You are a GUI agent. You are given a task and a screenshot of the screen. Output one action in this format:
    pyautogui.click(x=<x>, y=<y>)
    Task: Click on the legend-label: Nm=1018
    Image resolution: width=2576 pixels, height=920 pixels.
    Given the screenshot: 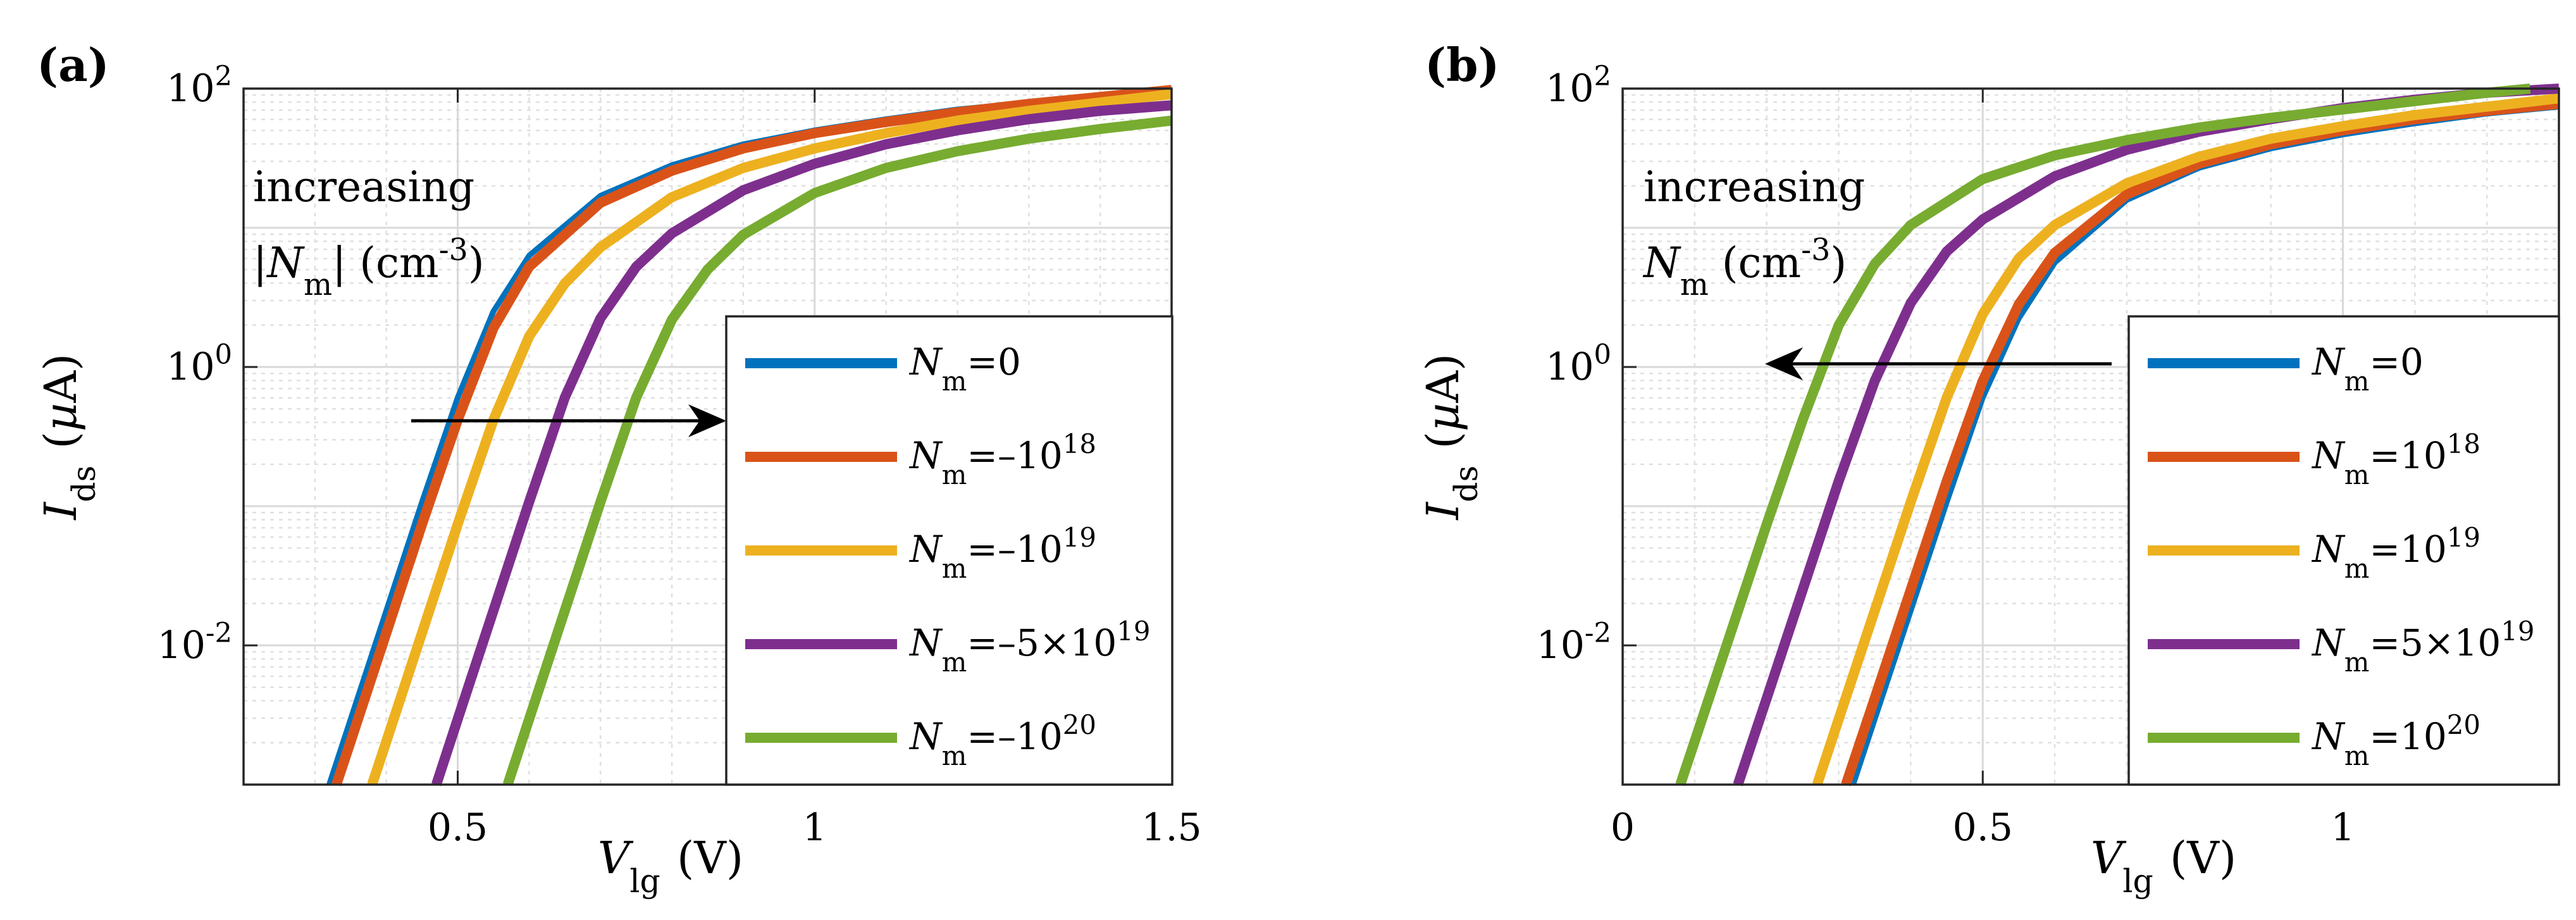 What is the action you would take?
    pyautogui.click(x=2395, y=459)
    